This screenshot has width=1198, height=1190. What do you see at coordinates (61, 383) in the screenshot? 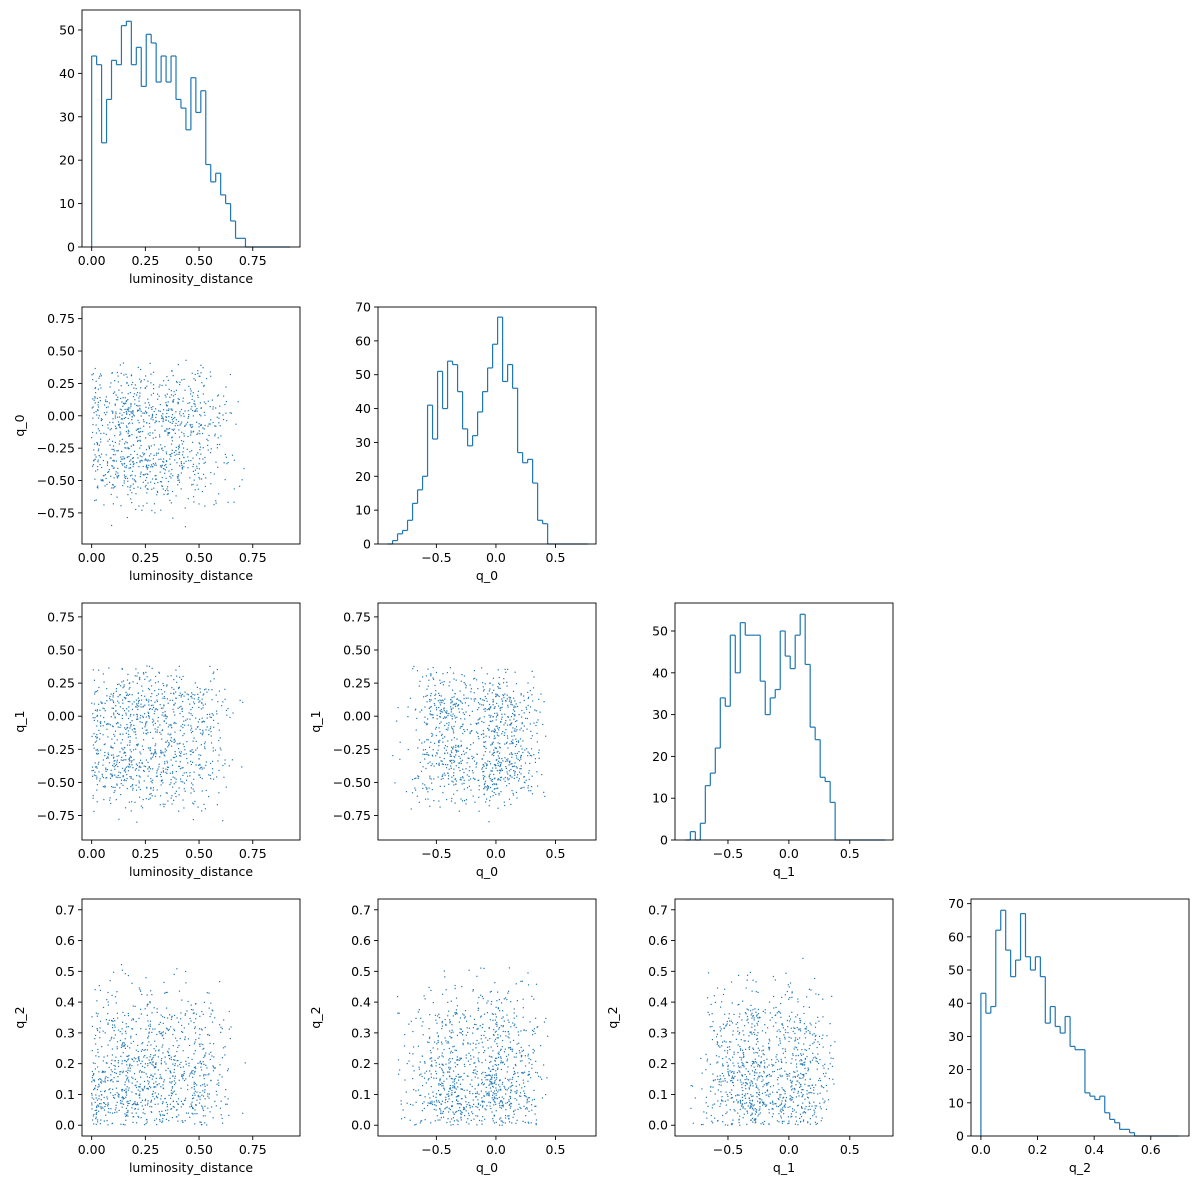
I see `y-tick-label: 0.25` at bounding box center [61, 383].